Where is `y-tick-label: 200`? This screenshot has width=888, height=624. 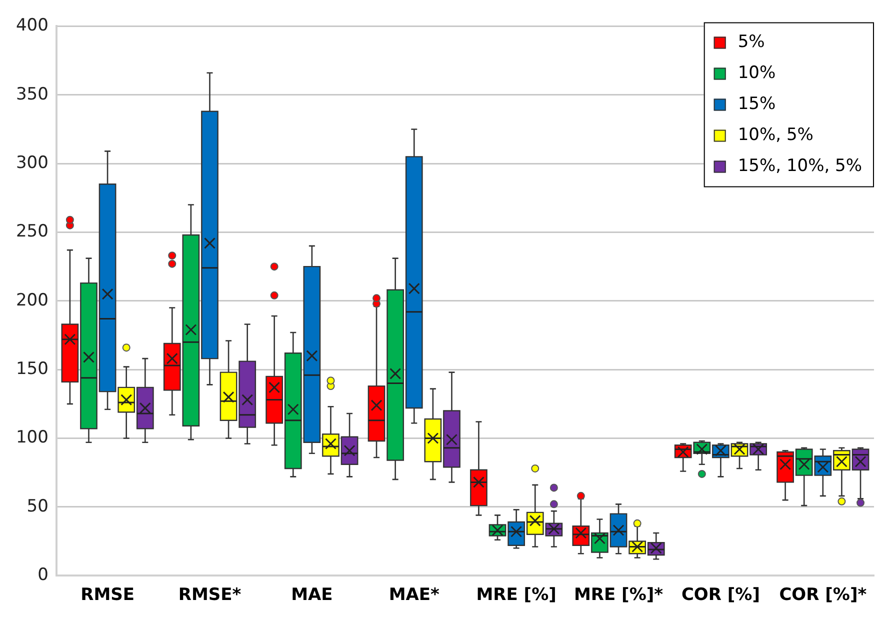 y-tick-label: 200 is located at coordinates (32, 300).